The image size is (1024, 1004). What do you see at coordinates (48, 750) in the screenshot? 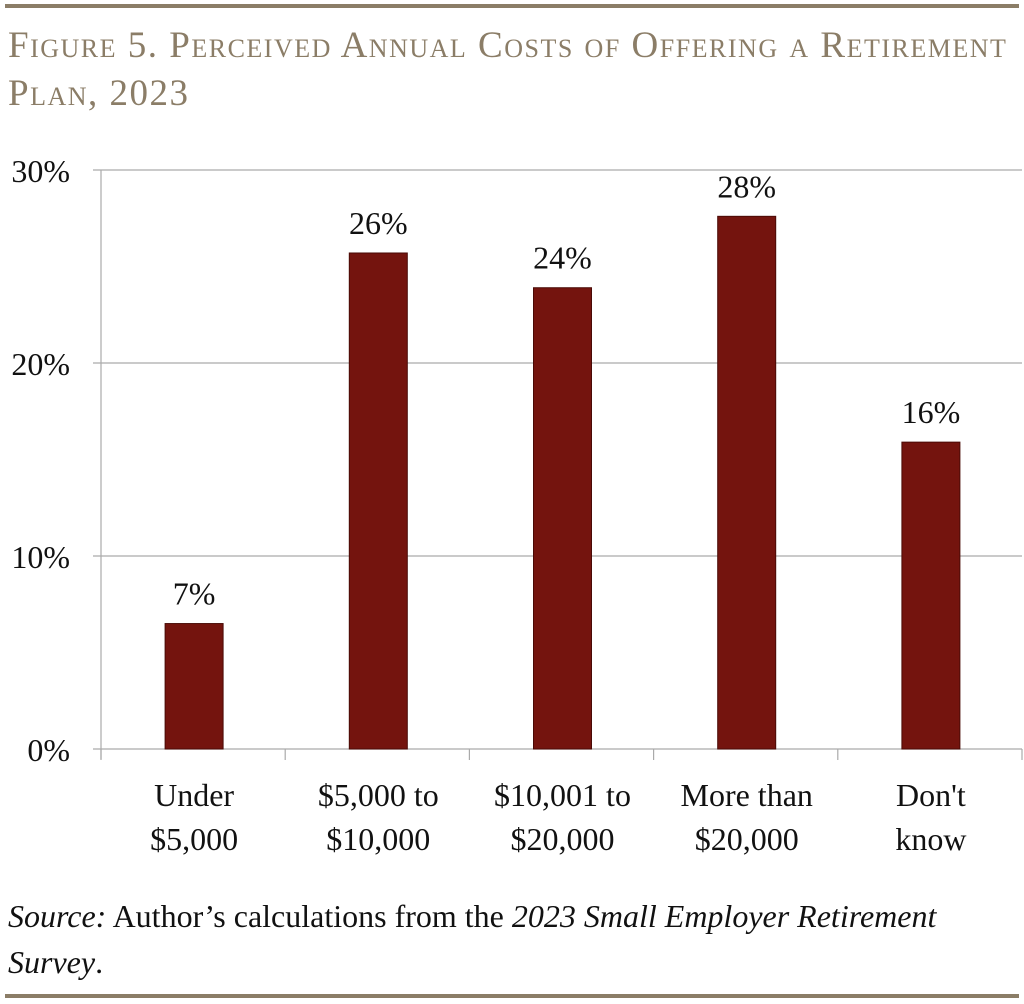
I see `y-tick-label: 0%` at bounding box center [48, 750].